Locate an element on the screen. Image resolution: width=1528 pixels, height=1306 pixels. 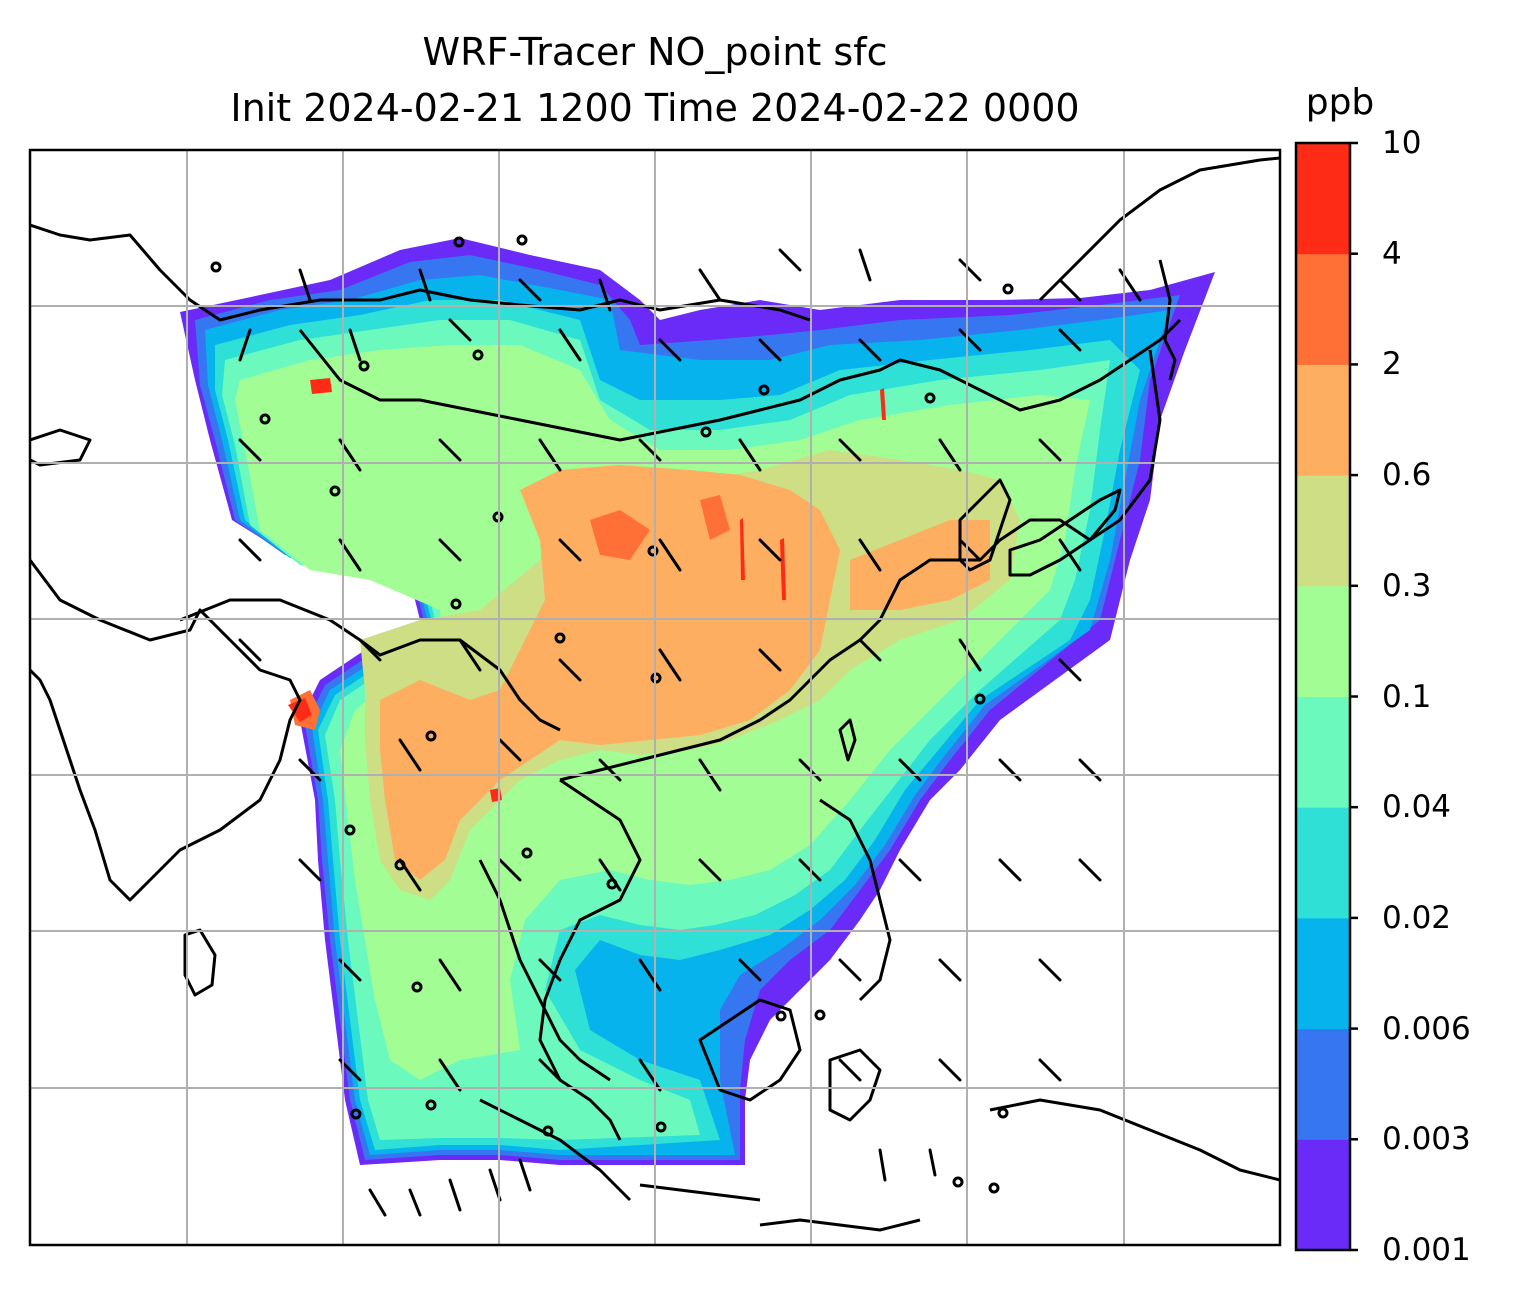
colorbar is located at coordinates (1327, 696).